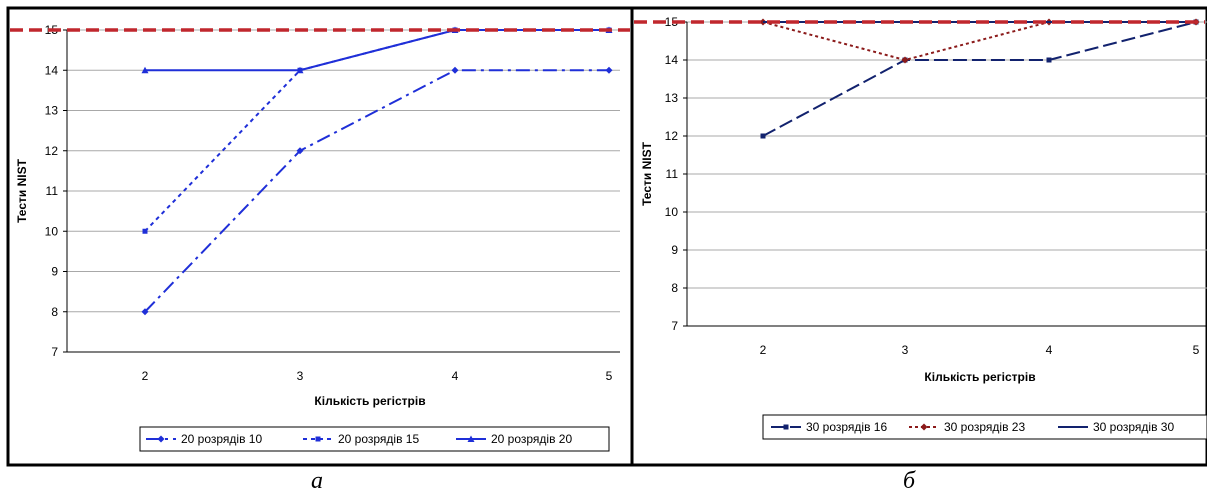 The width and height of the screenshot is (1213, 499). Describe the element at coordinates (317, 481) in the screenshot. I see `caption-a: а` at that location.